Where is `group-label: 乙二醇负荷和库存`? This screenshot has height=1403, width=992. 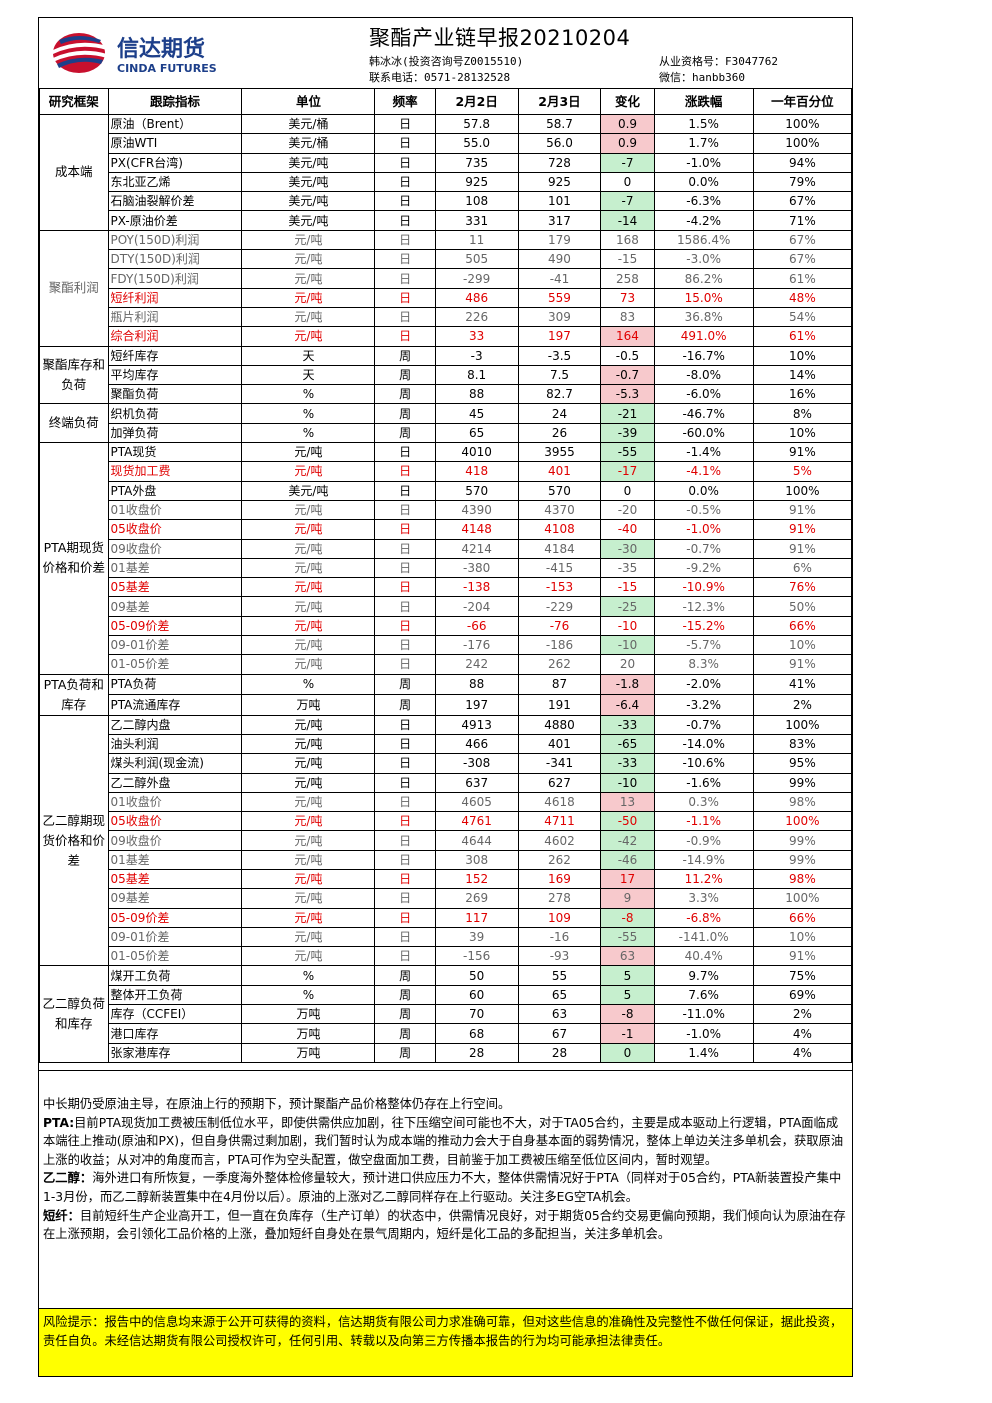
group-label: 乙二醇负荷和库存 is located at coordinates (74, 1014).